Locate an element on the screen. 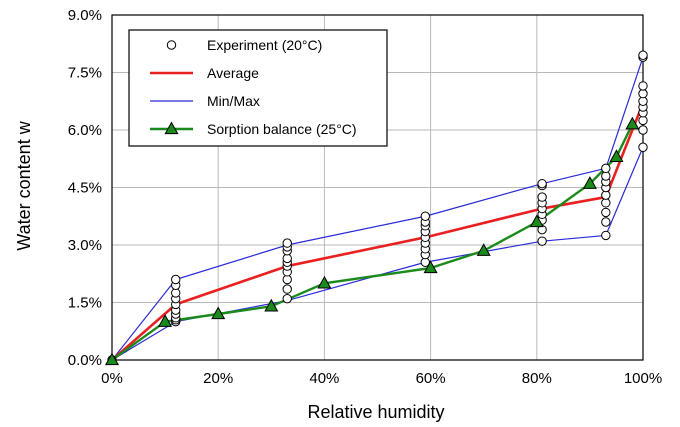 This screenshot has height=427, width=680. legend-label: Average is located at coordinates (233, 73).